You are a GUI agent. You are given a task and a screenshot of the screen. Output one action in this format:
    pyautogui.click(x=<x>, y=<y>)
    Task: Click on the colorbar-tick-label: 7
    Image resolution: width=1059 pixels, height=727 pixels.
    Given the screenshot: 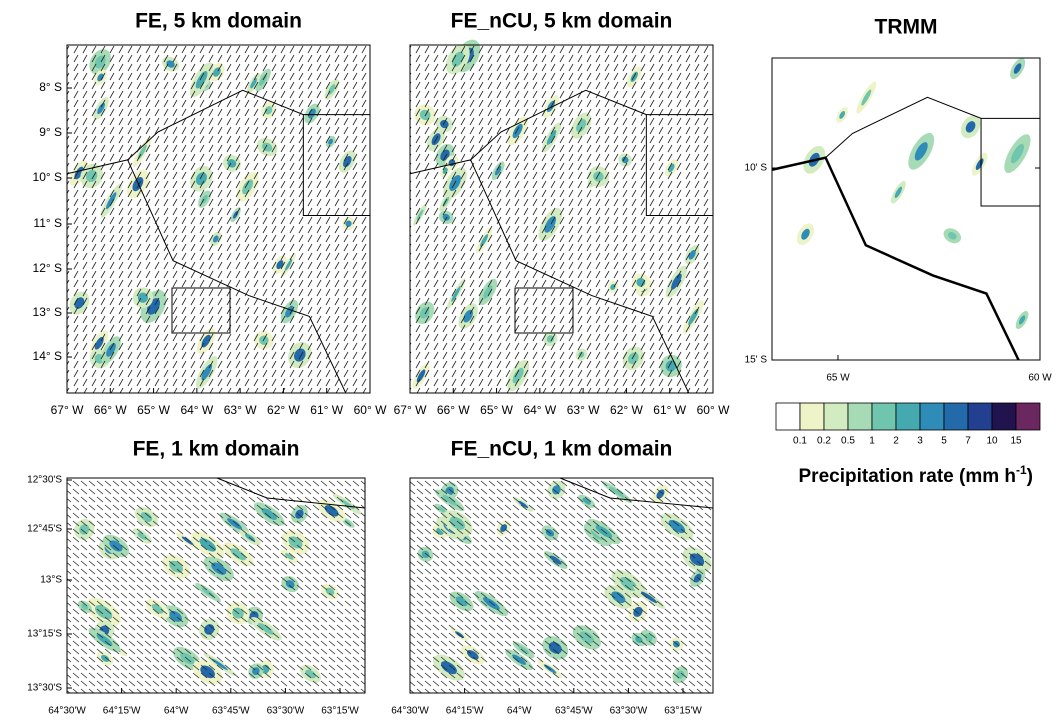 What is the action you would take?
    pyautogui.click(x=968, y=441)
    